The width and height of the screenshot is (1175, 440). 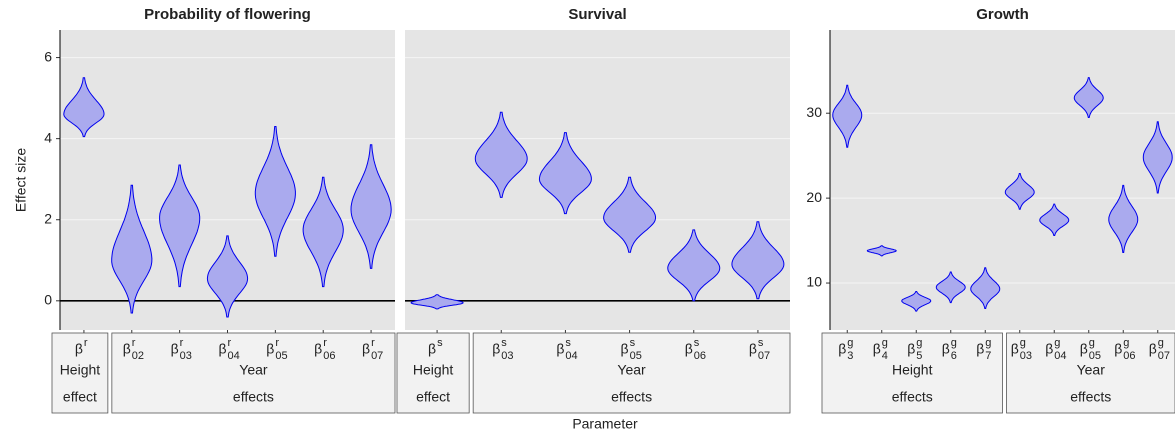 What do you see at coordinates (814, 112) in the screenshot?
I see `y-tick-label: 30` at bounding box center [814, 112].